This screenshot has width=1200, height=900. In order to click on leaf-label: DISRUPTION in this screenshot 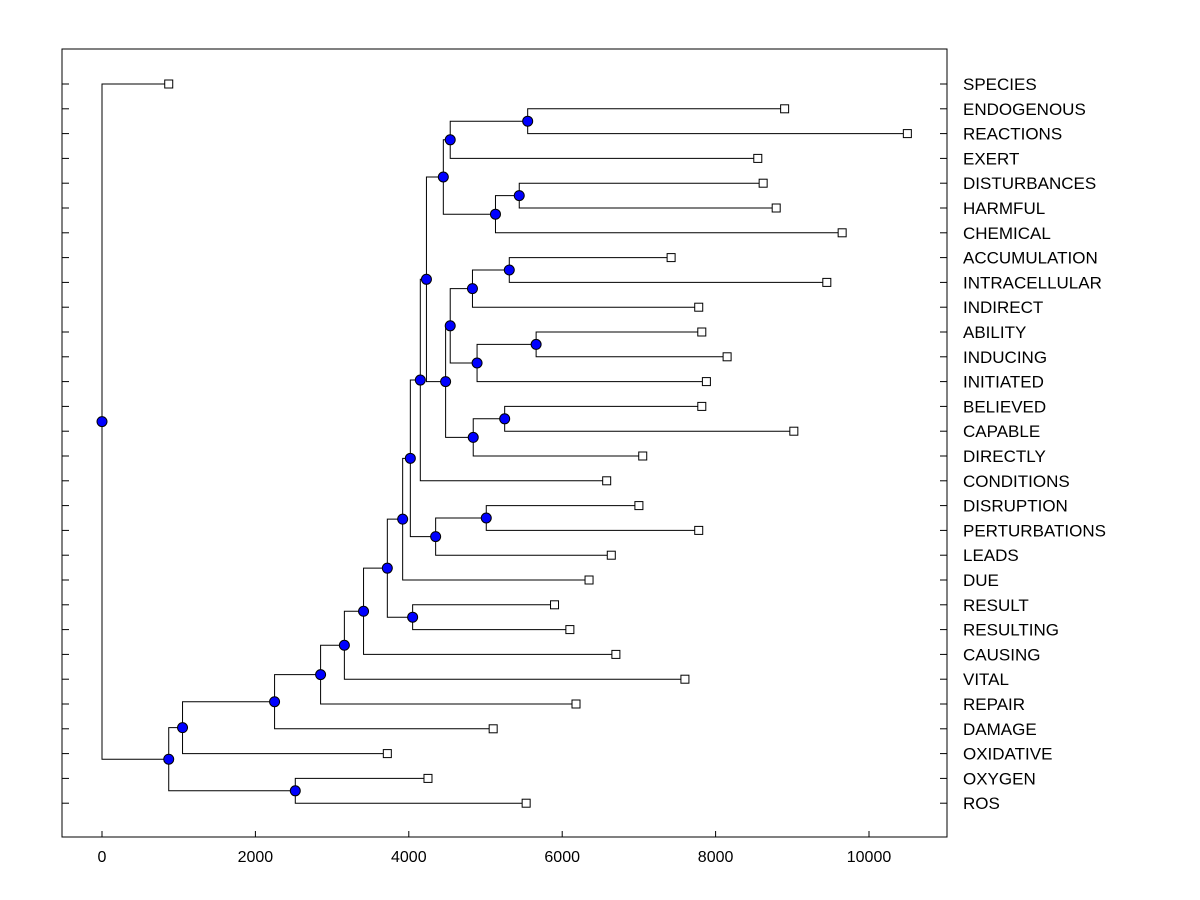, I will do `click(1015, 506)`.